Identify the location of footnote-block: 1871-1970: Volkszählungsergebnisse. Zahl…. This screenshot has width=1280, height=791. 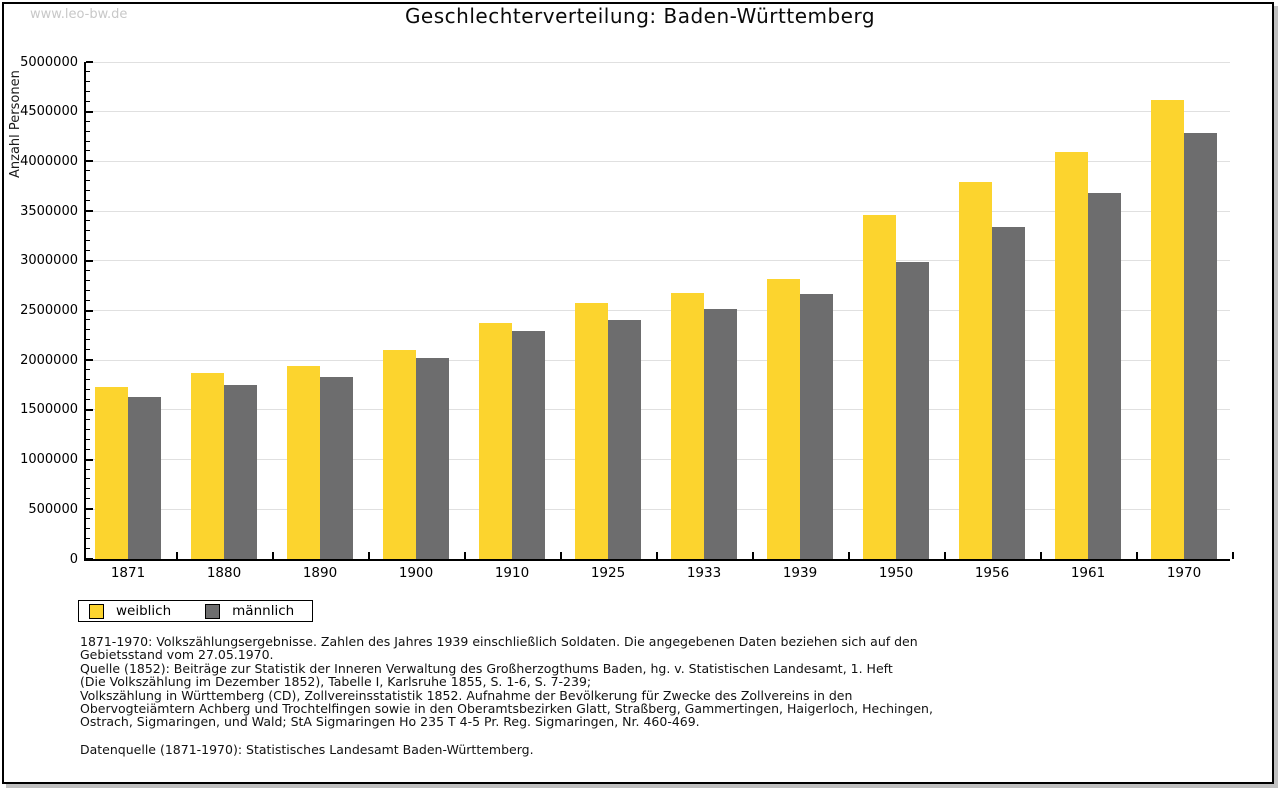
(630, 682).